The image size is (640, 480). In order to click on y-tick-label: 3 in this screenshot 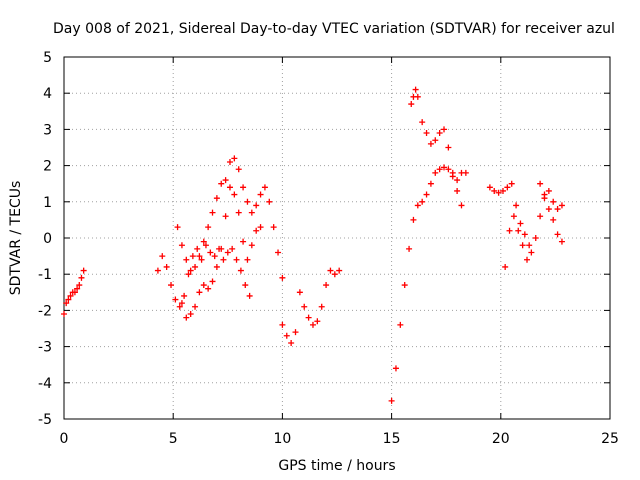, I will do `click(47, 130)`.